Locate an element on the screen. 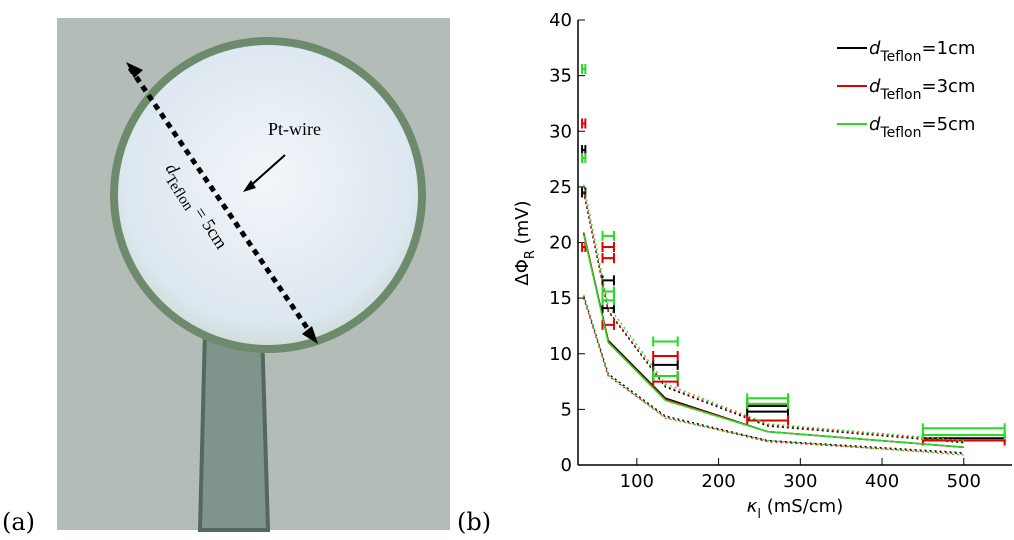  legend-text: =1cm is located at coordinates (948, 48).